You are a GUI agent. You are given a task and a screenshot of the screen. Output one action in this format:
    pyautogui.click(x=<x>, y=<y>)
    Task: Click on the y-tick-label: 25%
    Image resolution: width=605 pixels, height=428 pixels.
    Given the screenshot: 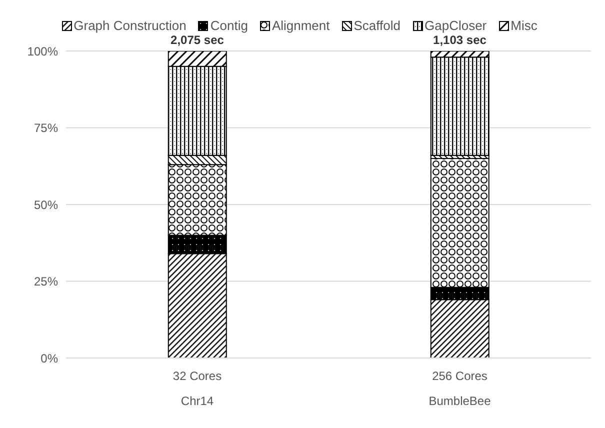 What is the action you would take?
    pyautogui.click(x=46, y=281)
    